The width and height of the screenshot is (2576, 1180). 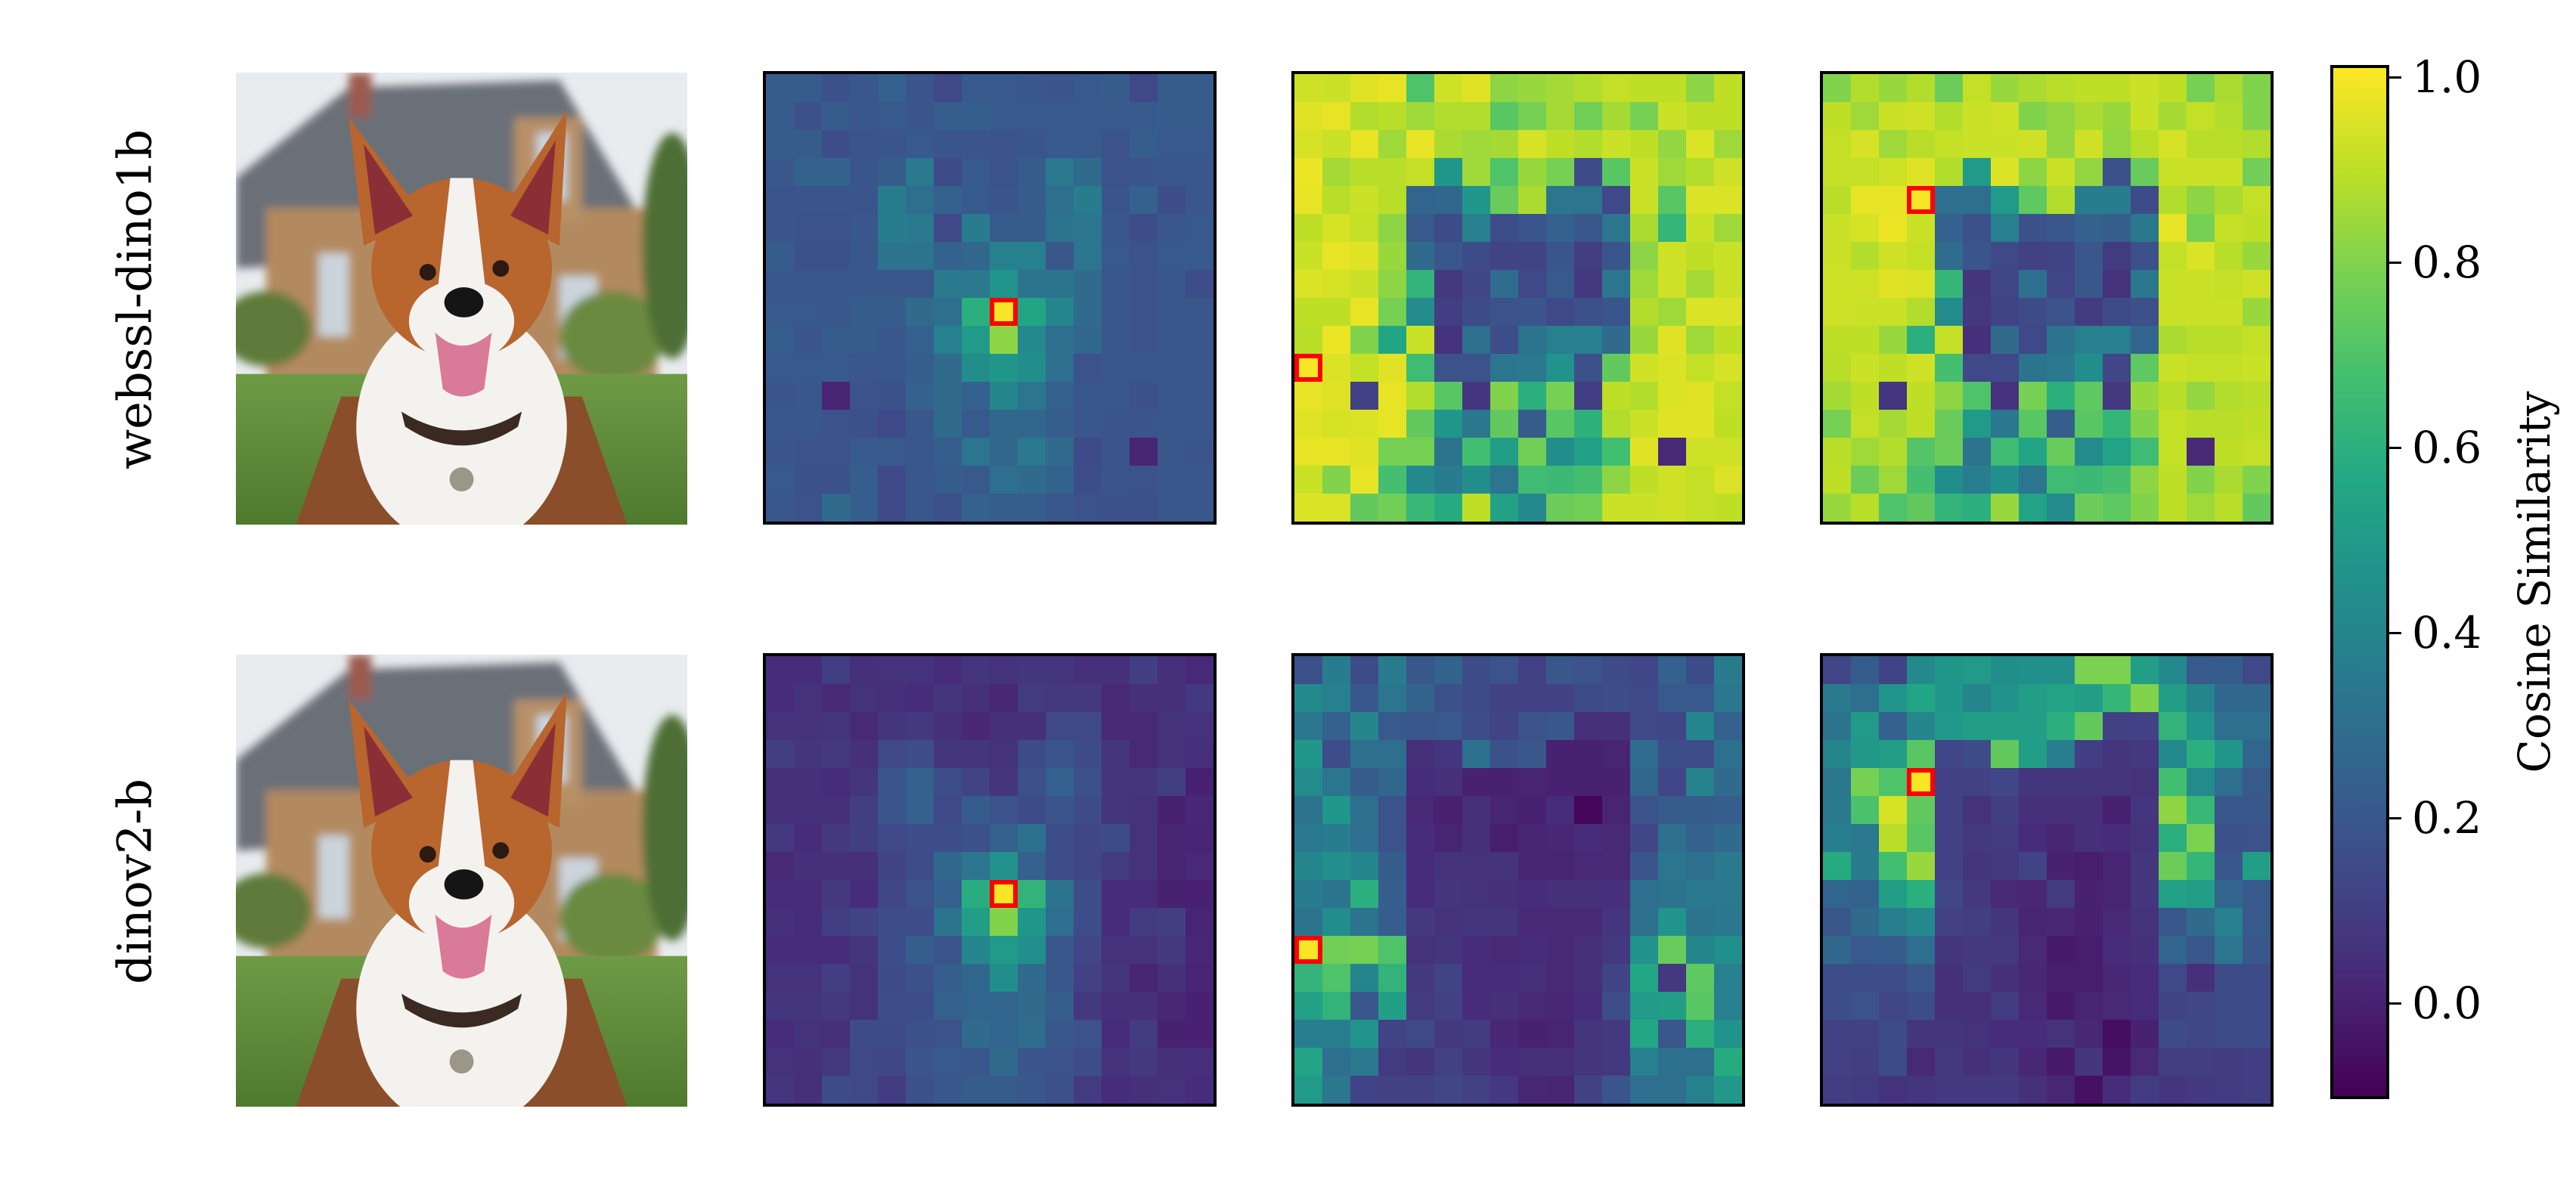 I want to click on query-patch-highlight, so click(x=1921, y=782).